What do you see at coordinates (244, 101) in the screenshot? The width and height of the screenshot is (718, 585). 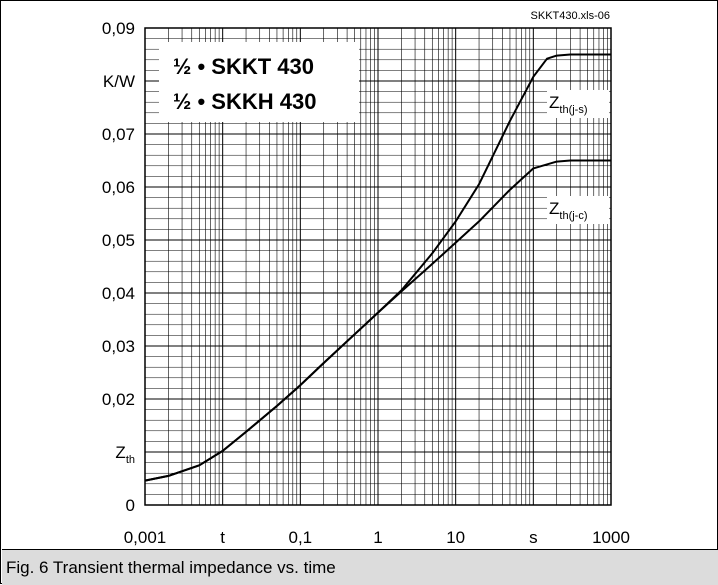 I see `legend-line-2: ½ • SKKH 430` at bounding box center [244, 101].